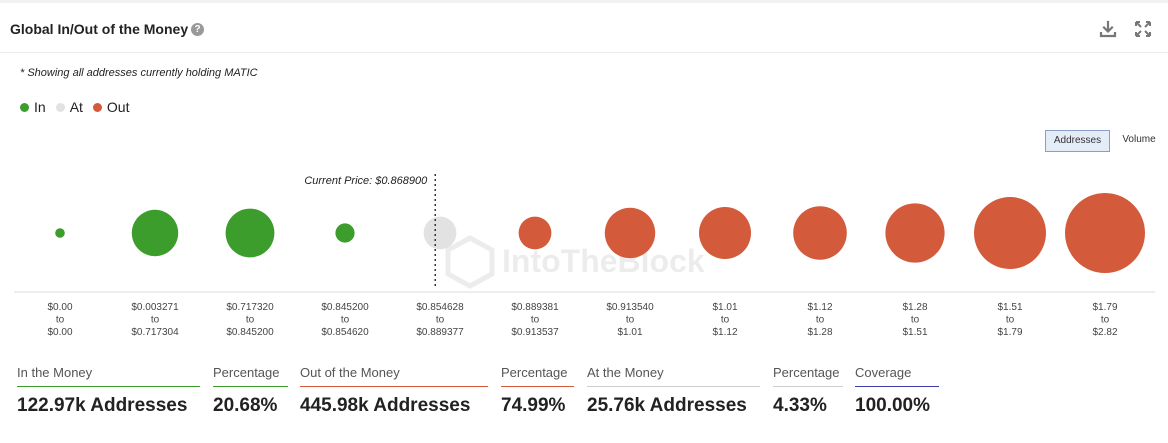 This screenshot has height=443, width=1168. What do you see at coordinates (630, 320) in the screenshot?
I see `tick-label-6-1: to` at bounding box center [630, 320].